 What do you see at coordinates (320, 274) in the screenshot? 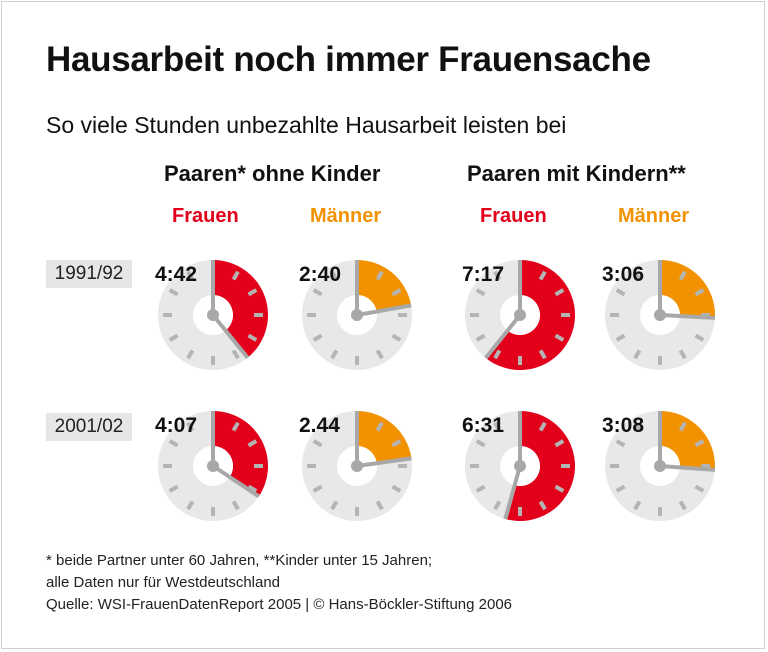
I see `time-label: 2:40` at bounding box center [320, 274].